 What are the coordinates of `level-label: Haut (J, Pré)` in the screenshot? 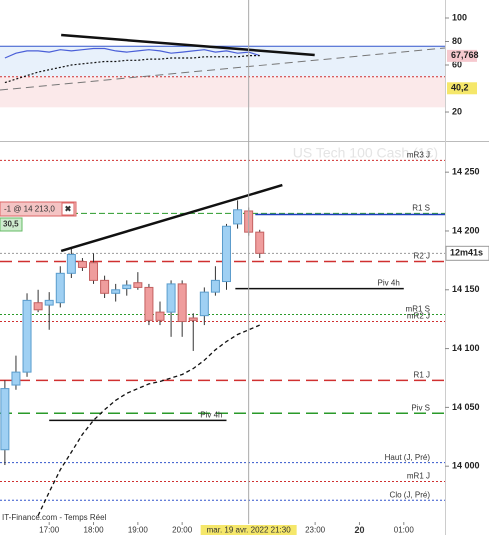 It's located at (408, 457).